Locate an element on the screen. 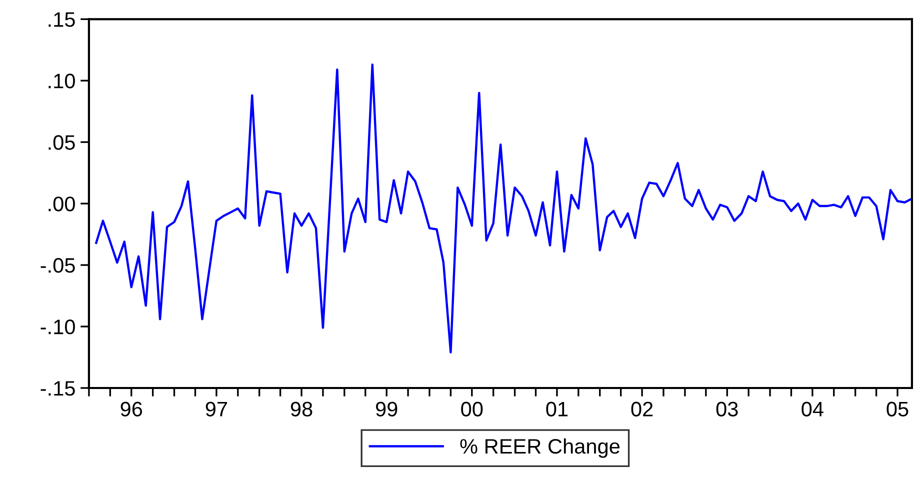  x-tick-label: 05 is located at coordinates (897, 409).